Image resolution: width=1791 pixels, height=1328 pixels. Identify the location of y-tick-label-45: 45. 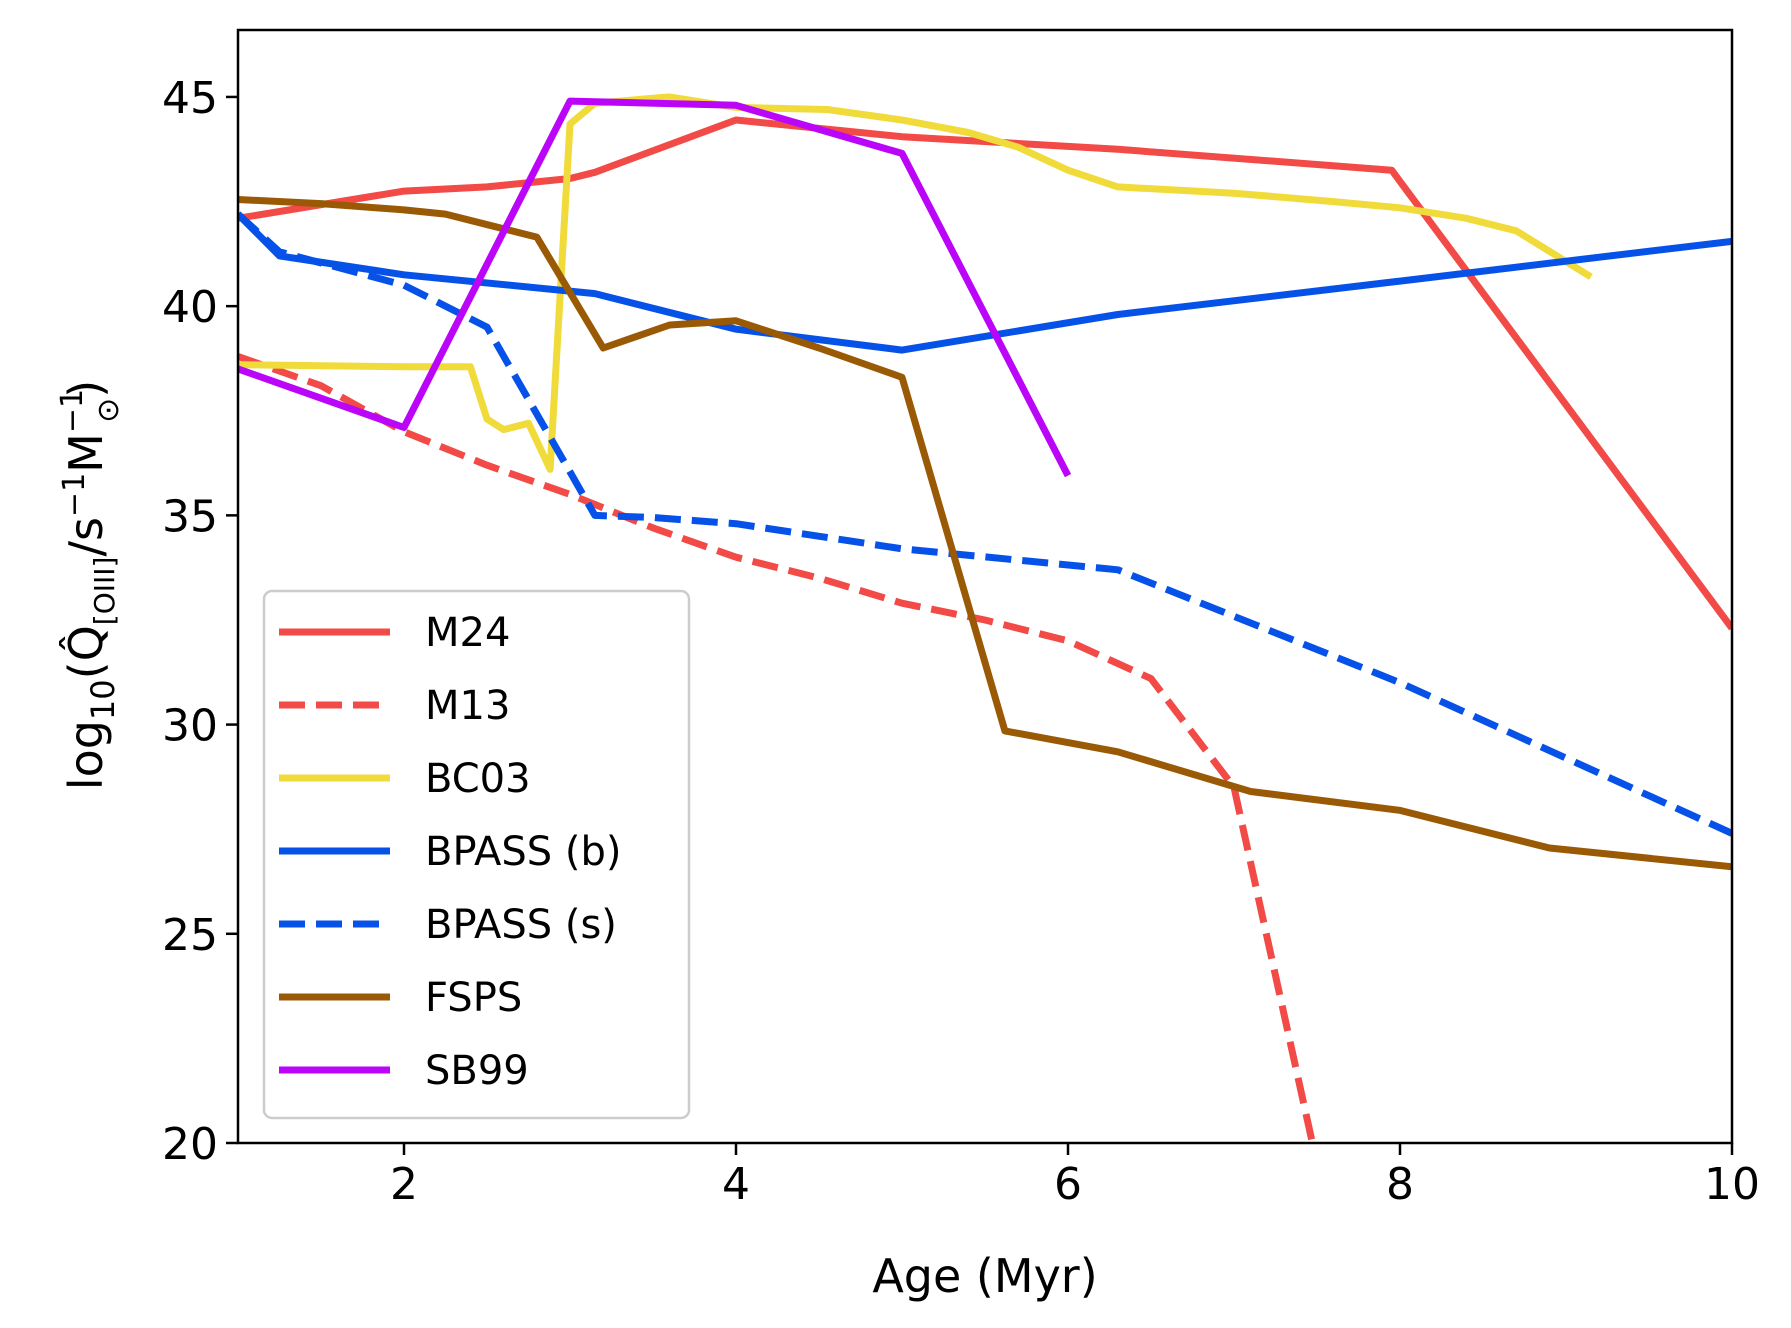
(190, 98).